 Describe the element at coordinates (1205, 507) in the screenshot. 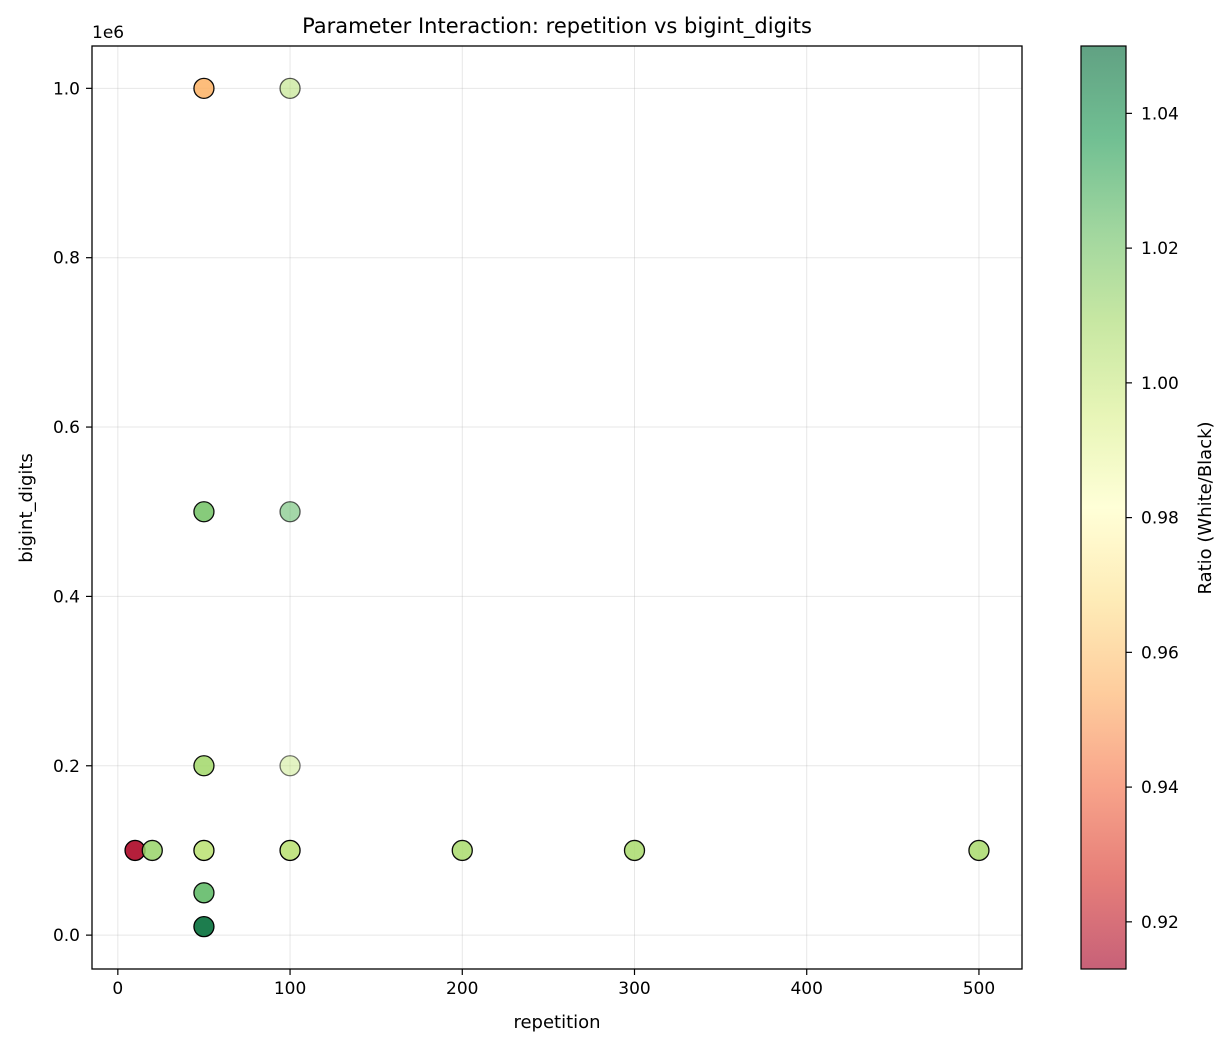

I see `colorbar-label: Ratio (White/Black)` at that location.